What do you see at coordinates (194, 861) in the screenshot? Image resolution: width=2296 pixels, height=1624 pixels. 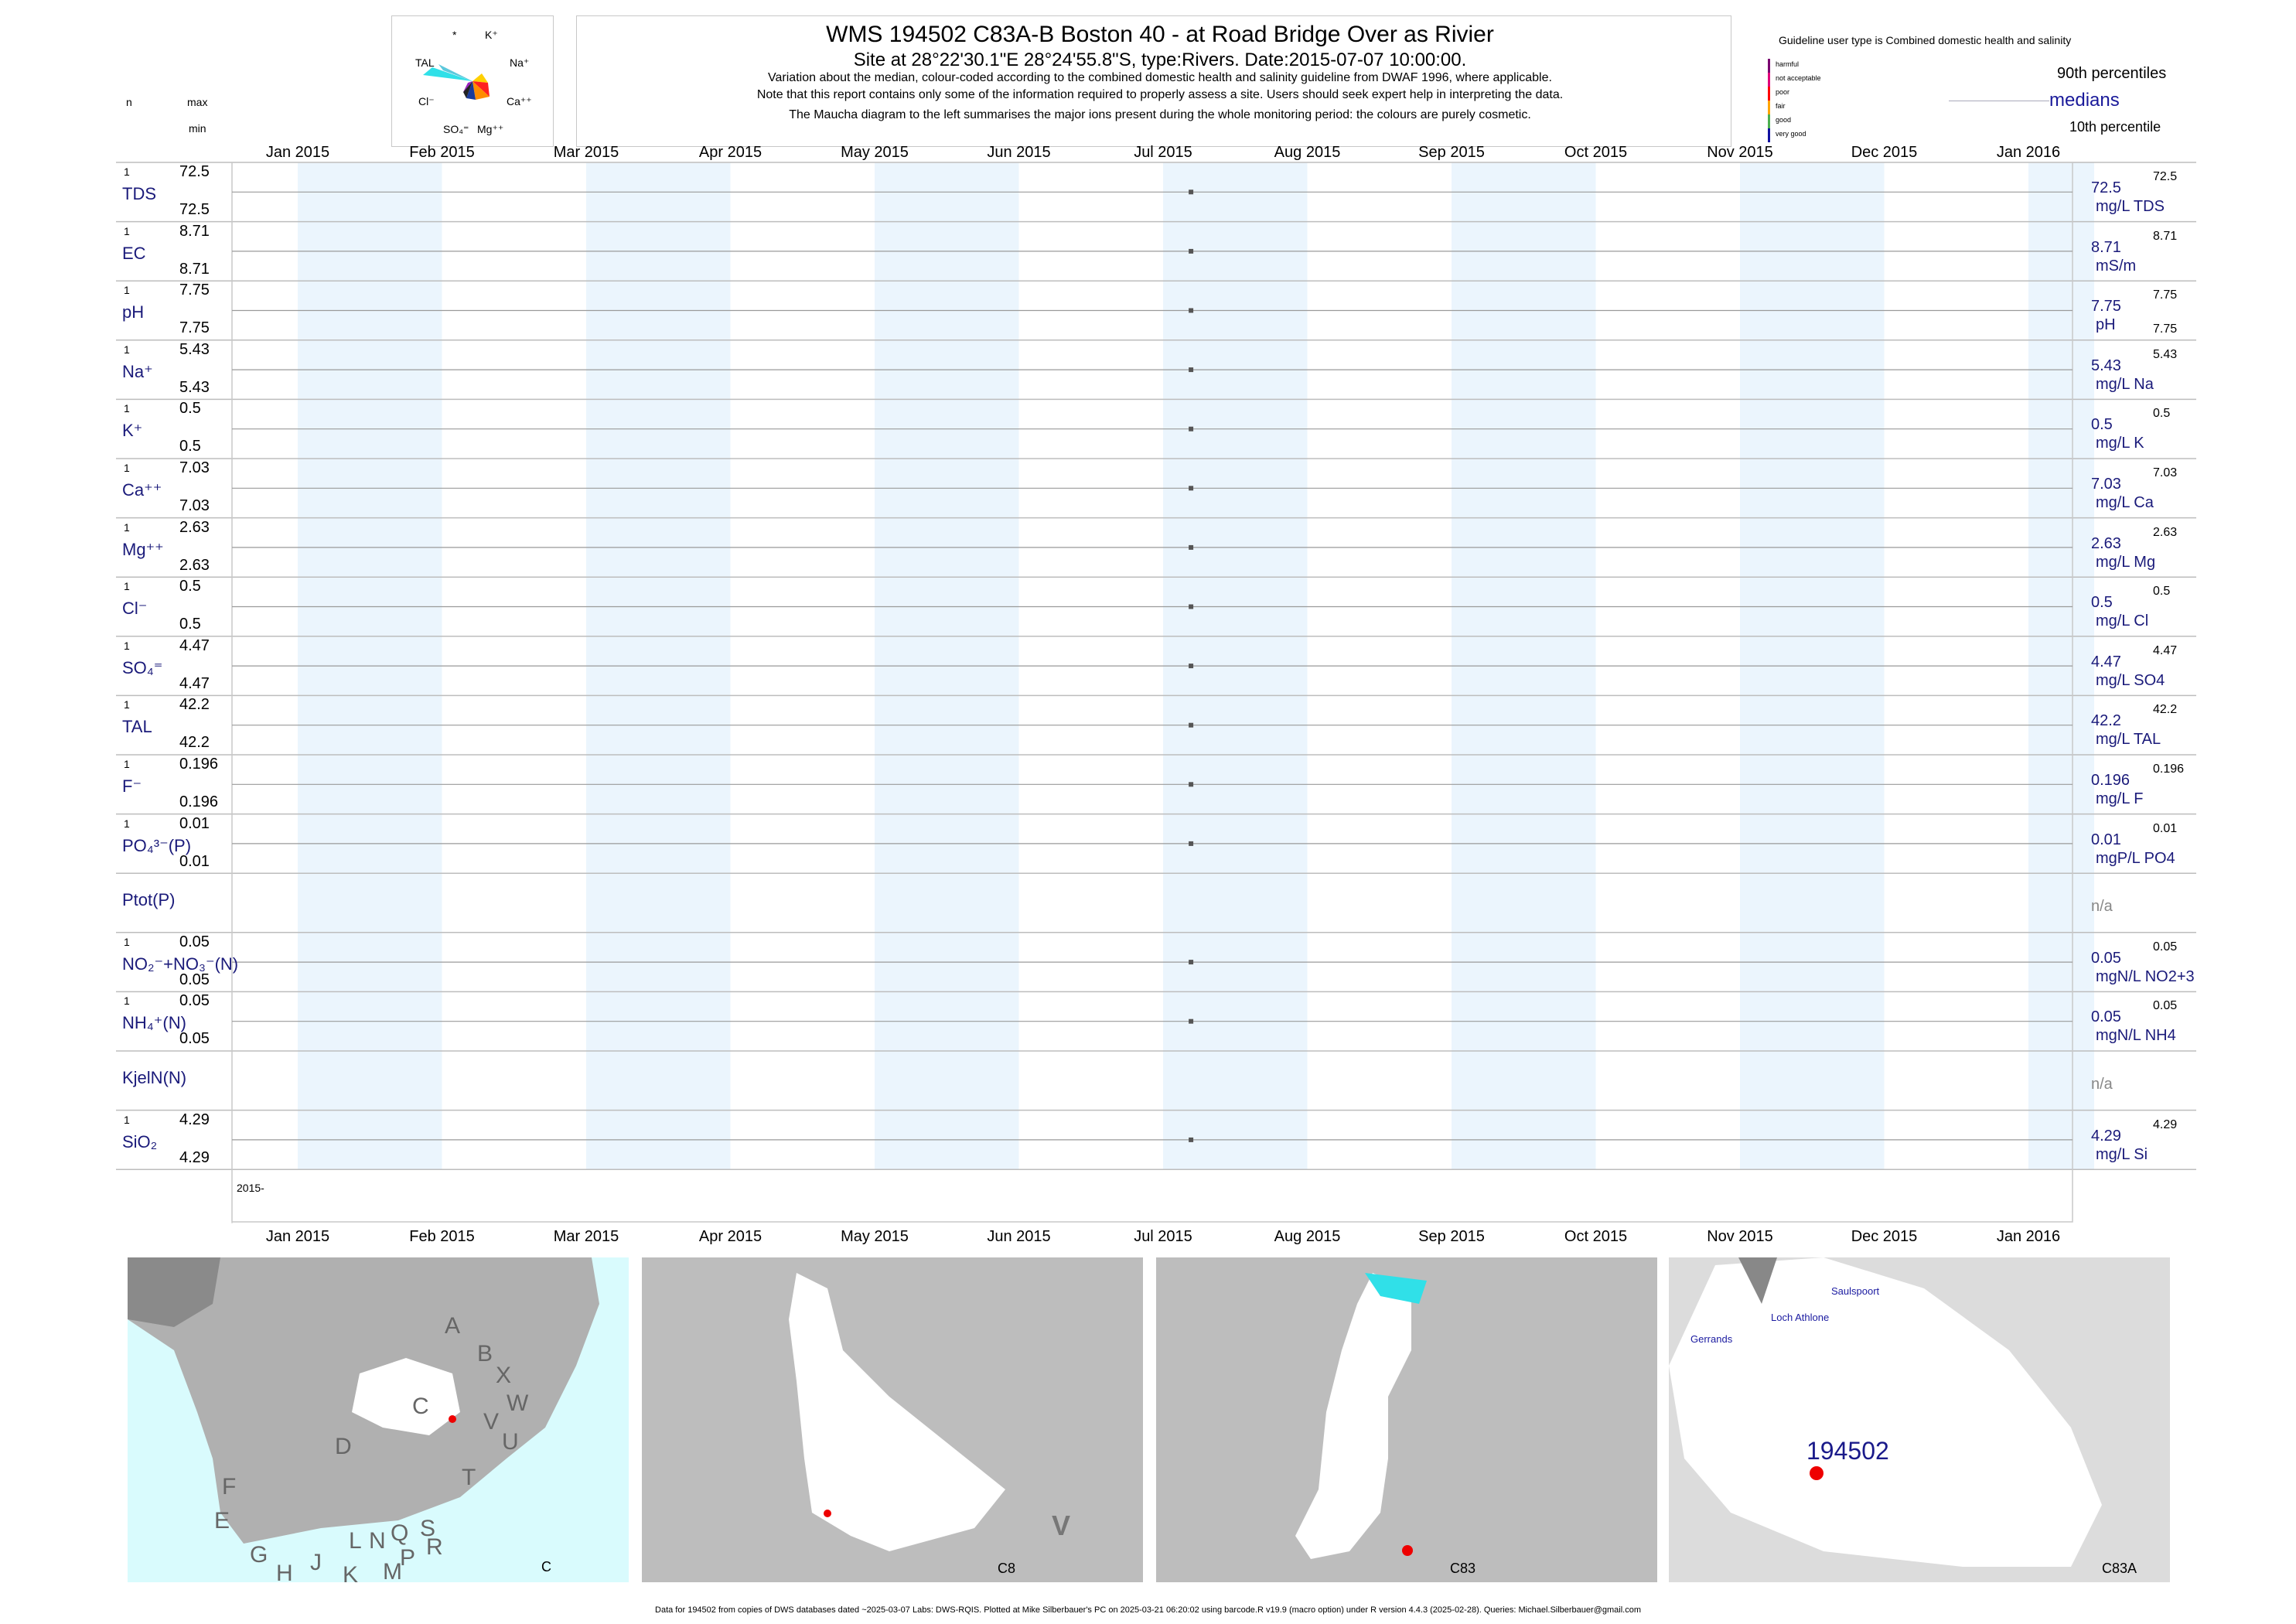 I see `min-value: 0.01` at bounding box center [194, 861].